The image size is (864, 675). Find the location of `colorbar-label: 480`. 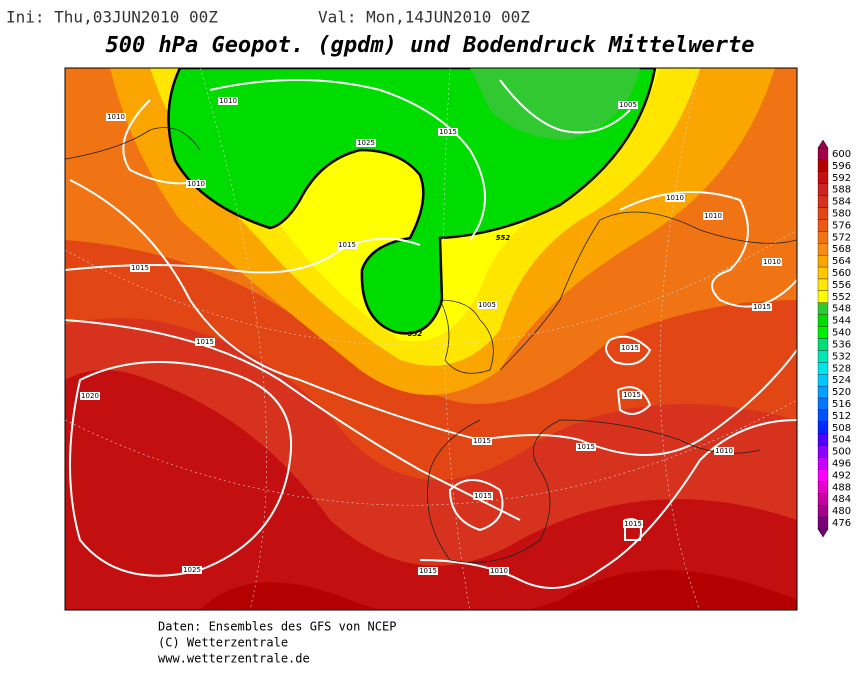

colorbar-label: 480 is located at coordinates (841, 511).